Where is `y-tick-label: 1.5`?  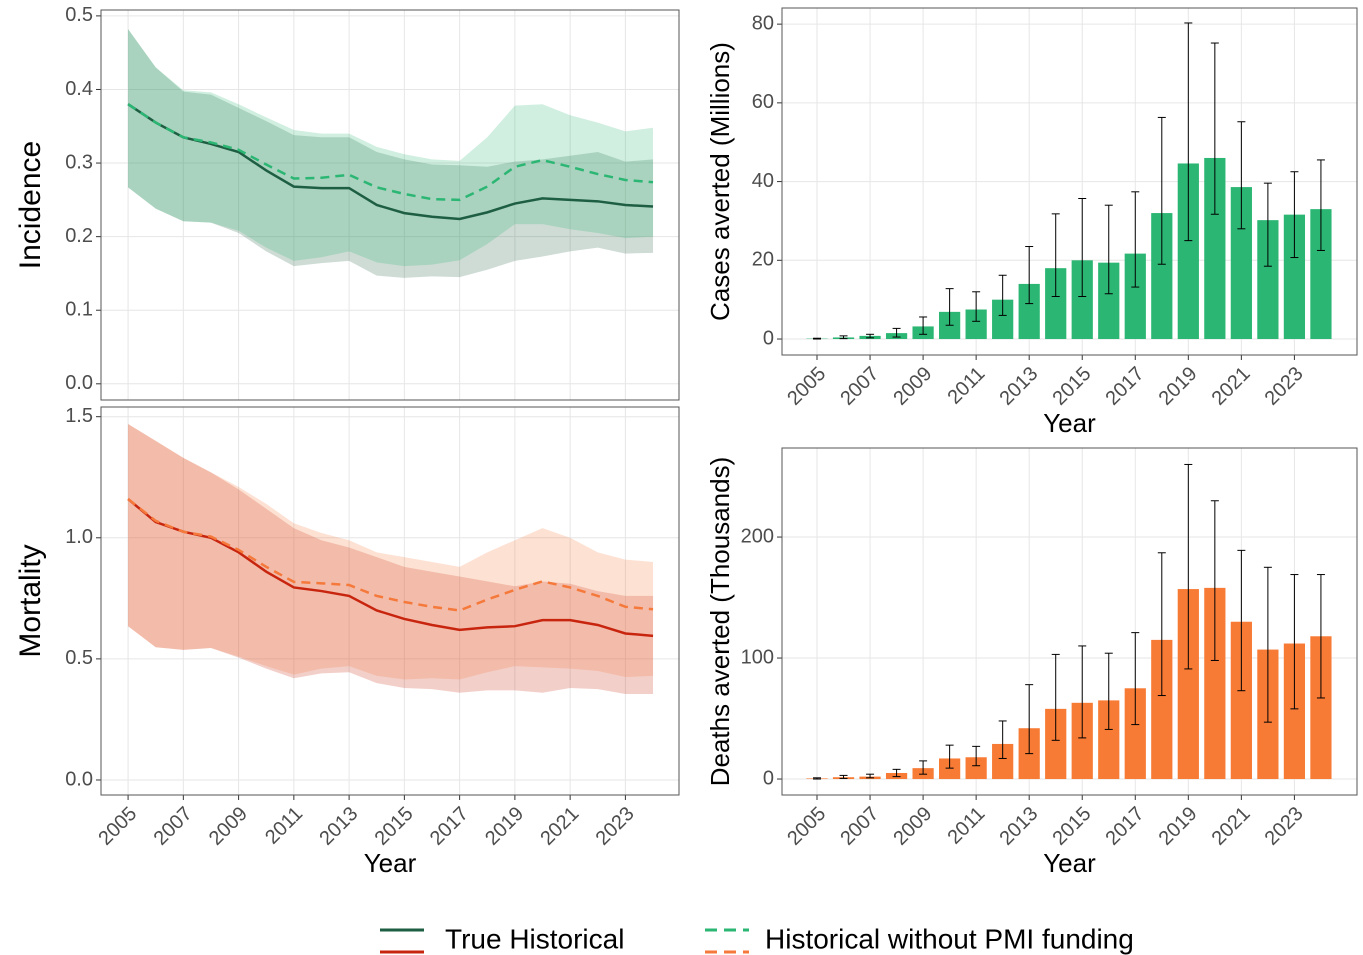 y-tick-label: 1.5 is located at coordinates (79, 416).